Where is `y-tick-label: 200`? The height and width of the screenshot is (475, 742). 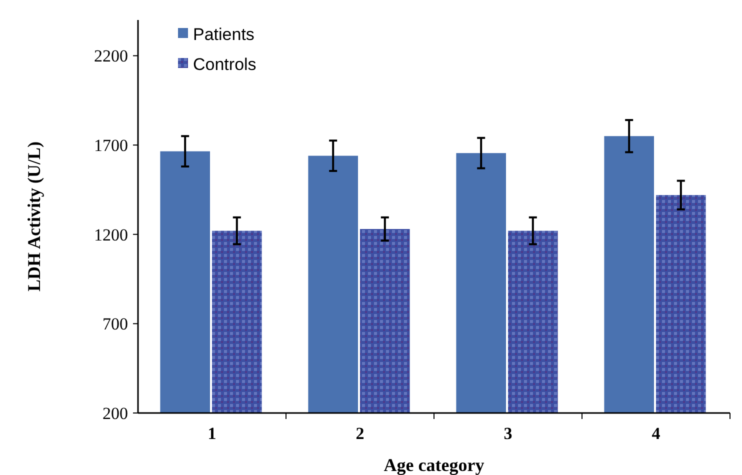 y-tick-label: 200 is located at coordinates (115, 413).